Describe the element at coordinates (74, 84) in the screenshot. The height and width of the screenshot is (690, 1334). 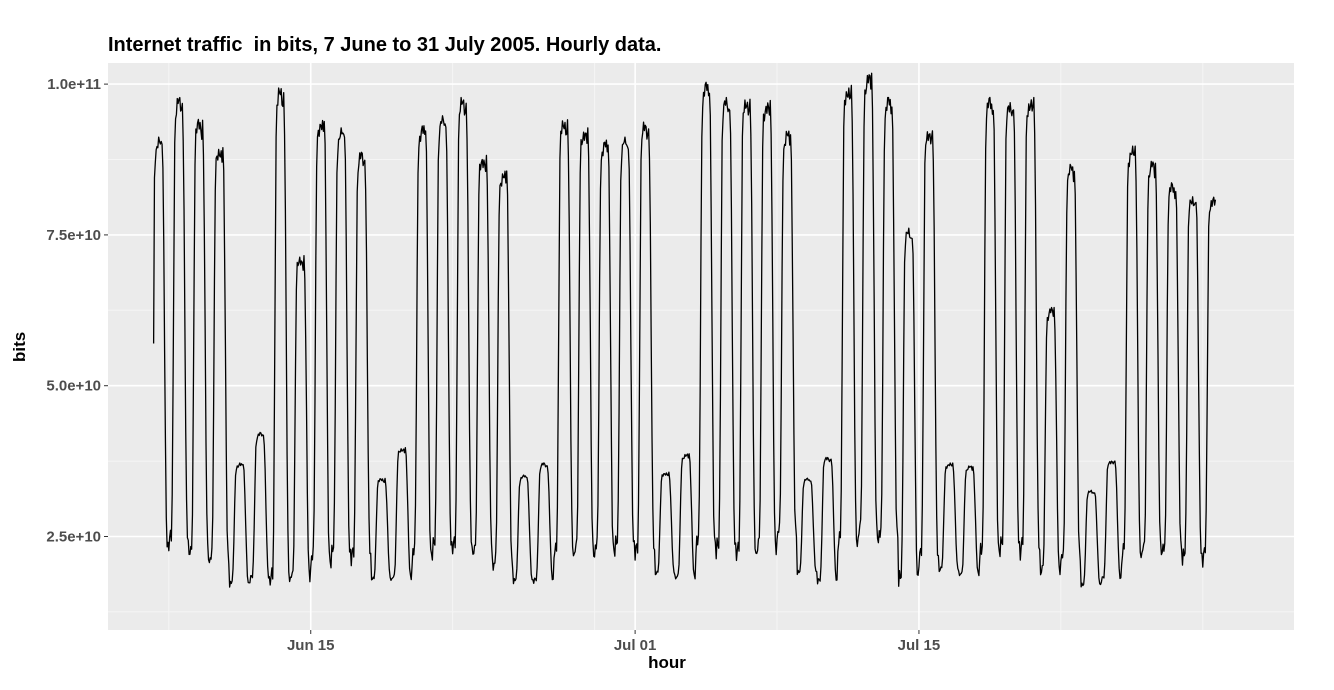
I see `y-tick-label: 1.0e+11` at that location.